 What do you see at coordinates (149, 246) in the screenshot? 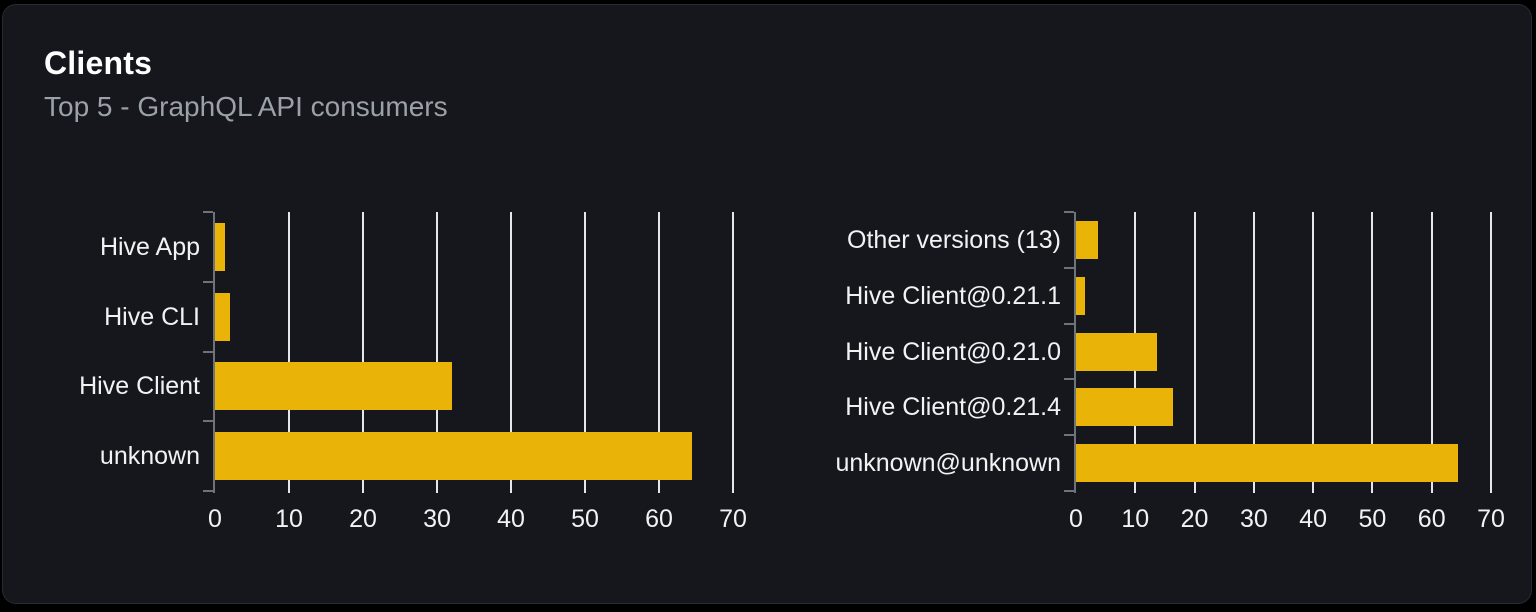
I see `category-label: Hive App` at bounding box center [149, 246].